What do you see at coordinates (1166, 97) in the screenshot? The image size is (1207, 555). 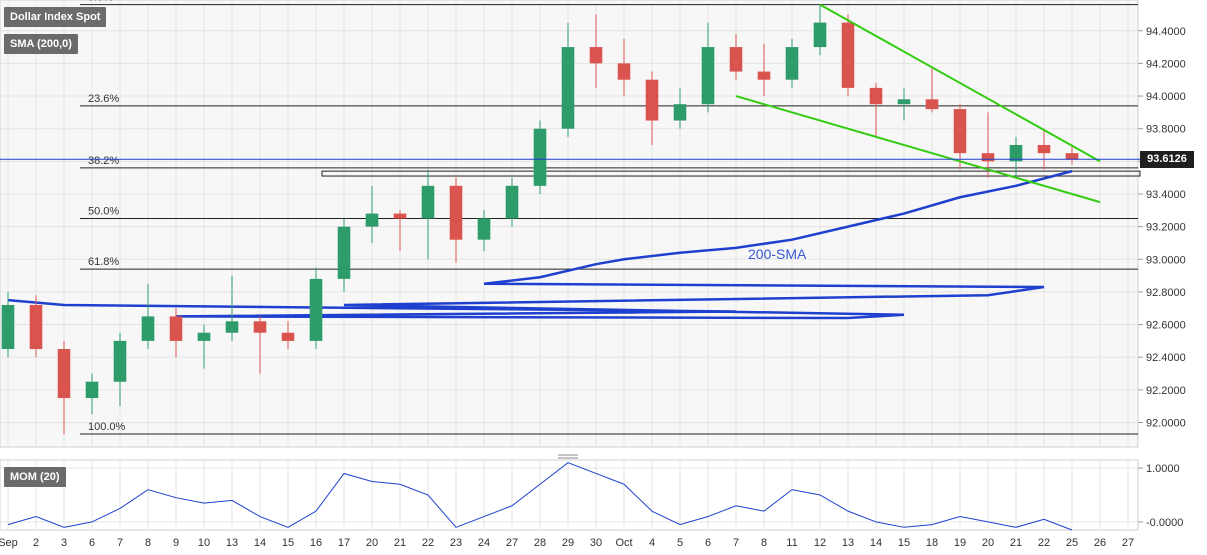 I see `y-tick-label: 94.0000` at bounding box center [1166, 97].